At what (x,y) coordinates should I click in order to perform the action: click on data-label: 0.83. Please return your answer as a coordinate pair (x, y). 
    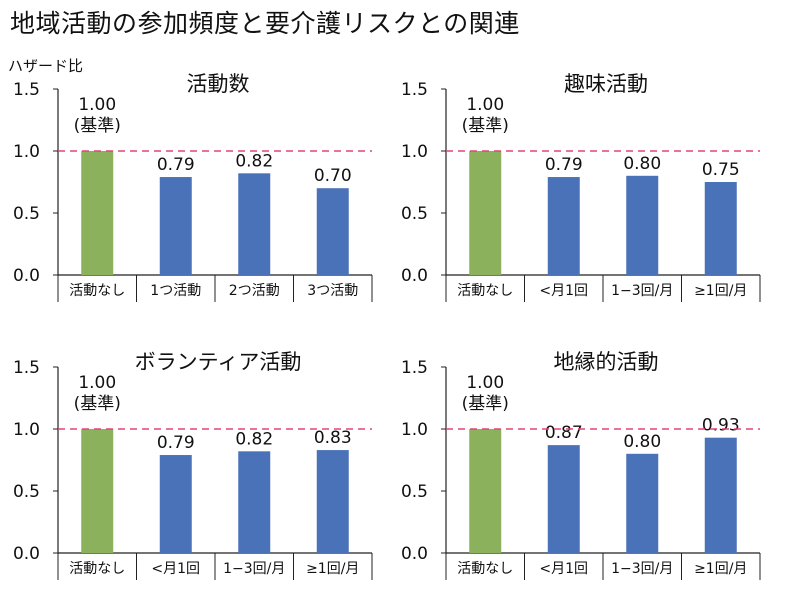
    Looking at the image, I should click on (333, 438).